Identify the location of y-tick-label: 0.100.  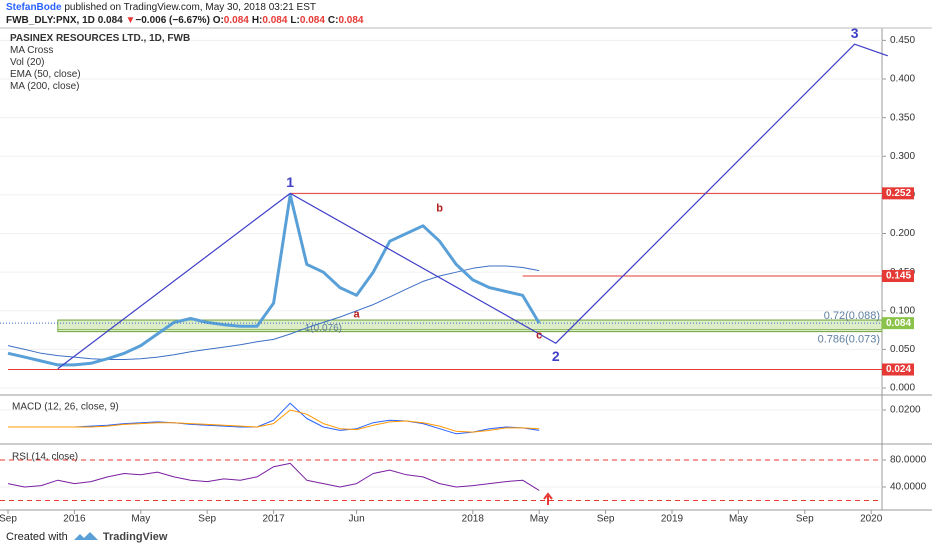
(902, 310).